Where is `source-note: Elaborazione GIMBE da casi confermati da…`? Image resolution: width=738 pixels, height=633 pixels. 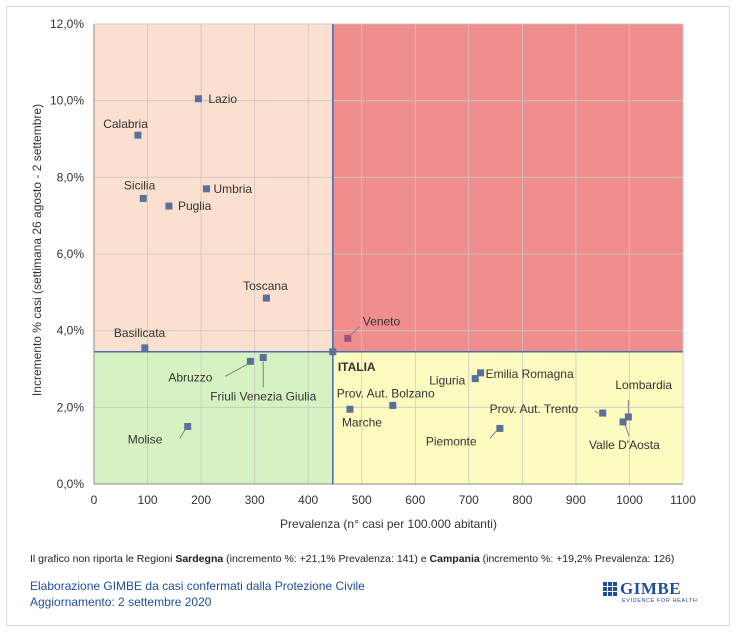 source-note: Elaborazione GIMBE da casi confermati da… is located at coordinates (197, 594).